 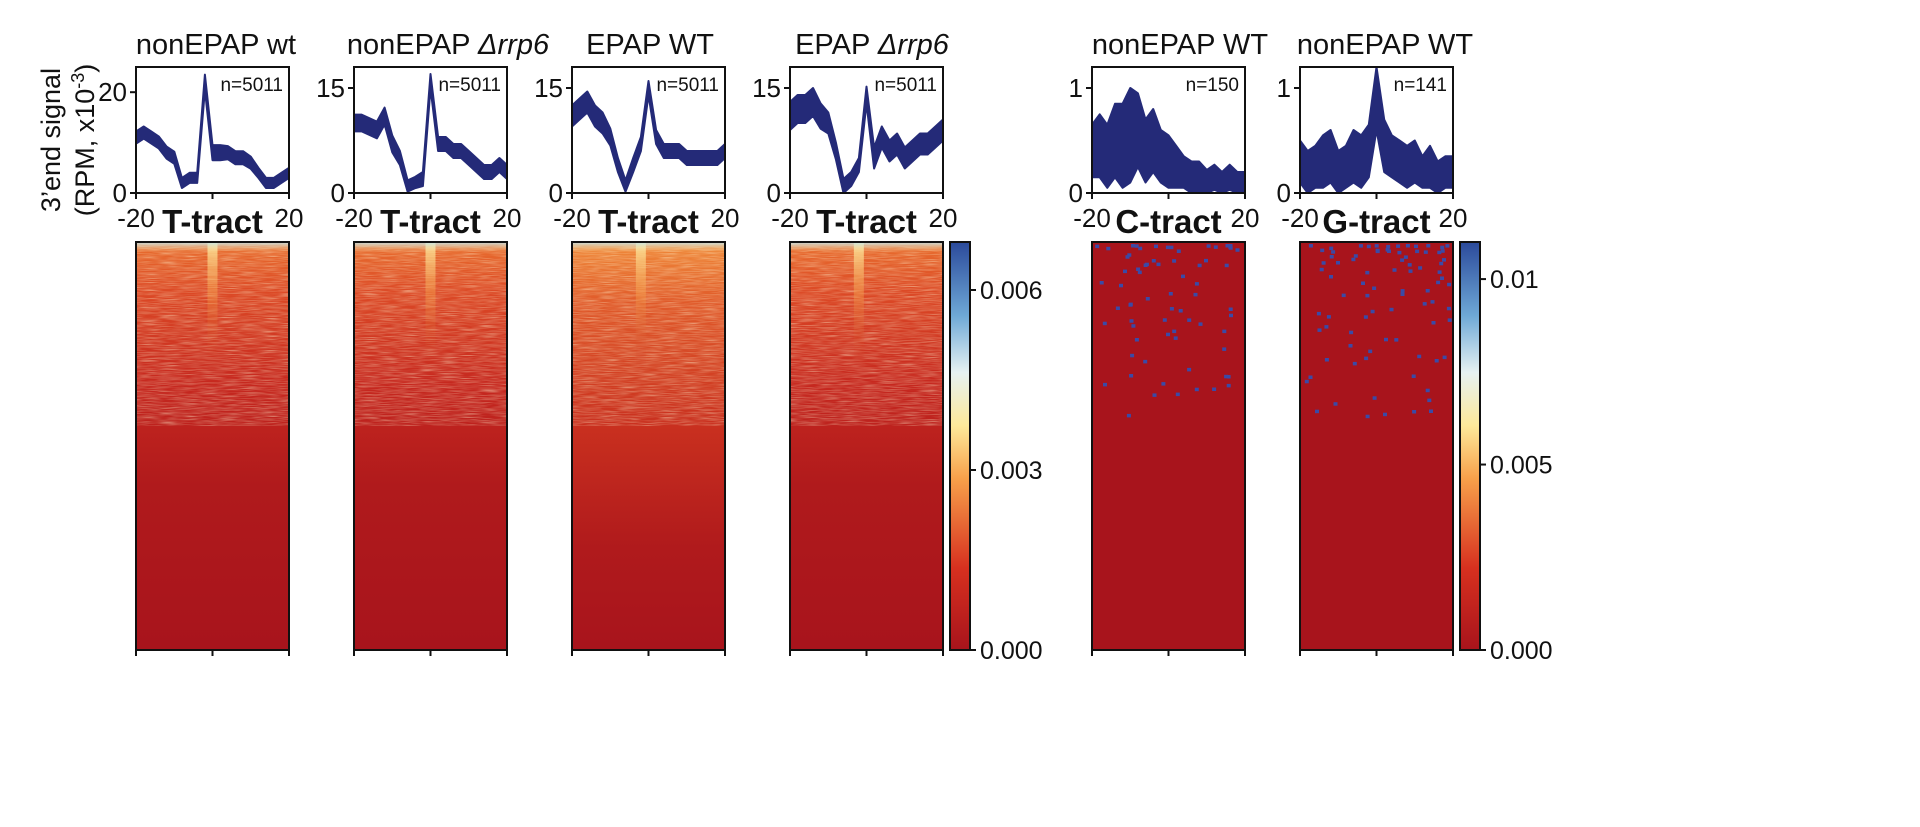 What do you see at coordinates (513, 45) in the screenshot?
I see `panel-title-italic: Δrrp6` at bounding box center [513, 45].